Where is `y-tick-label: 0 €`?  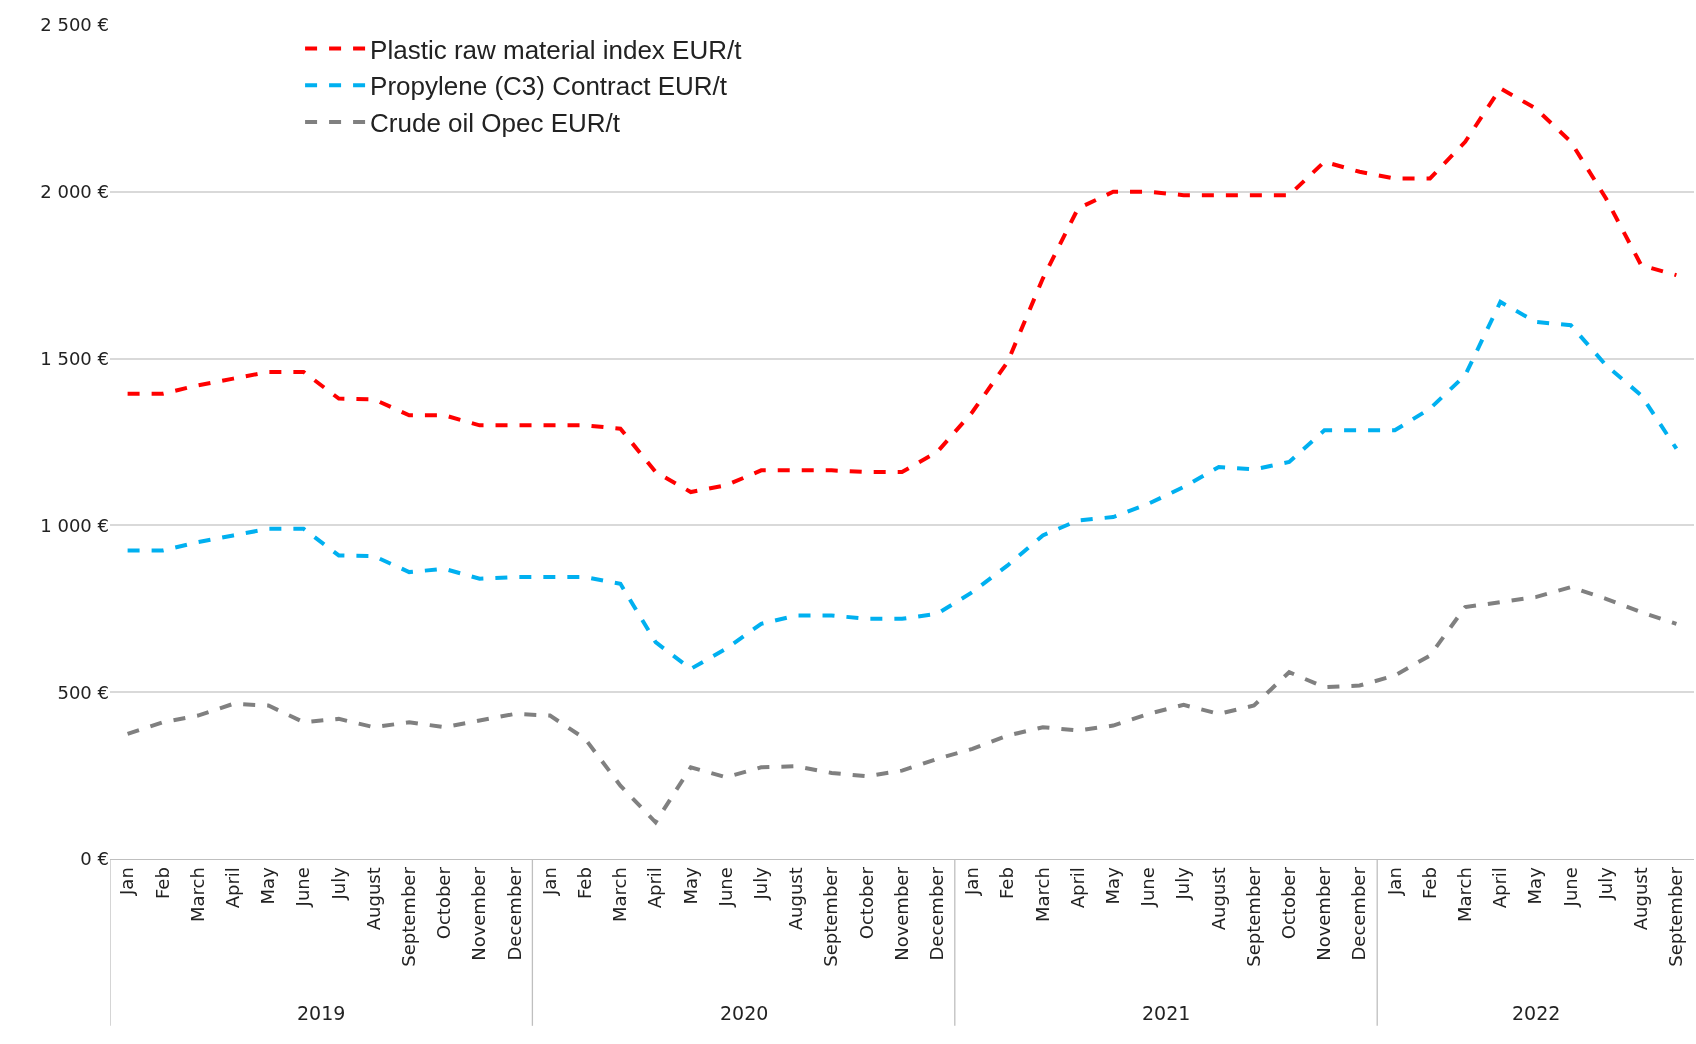 y-tick-label: 0 € is located at coordinates (94, 859).